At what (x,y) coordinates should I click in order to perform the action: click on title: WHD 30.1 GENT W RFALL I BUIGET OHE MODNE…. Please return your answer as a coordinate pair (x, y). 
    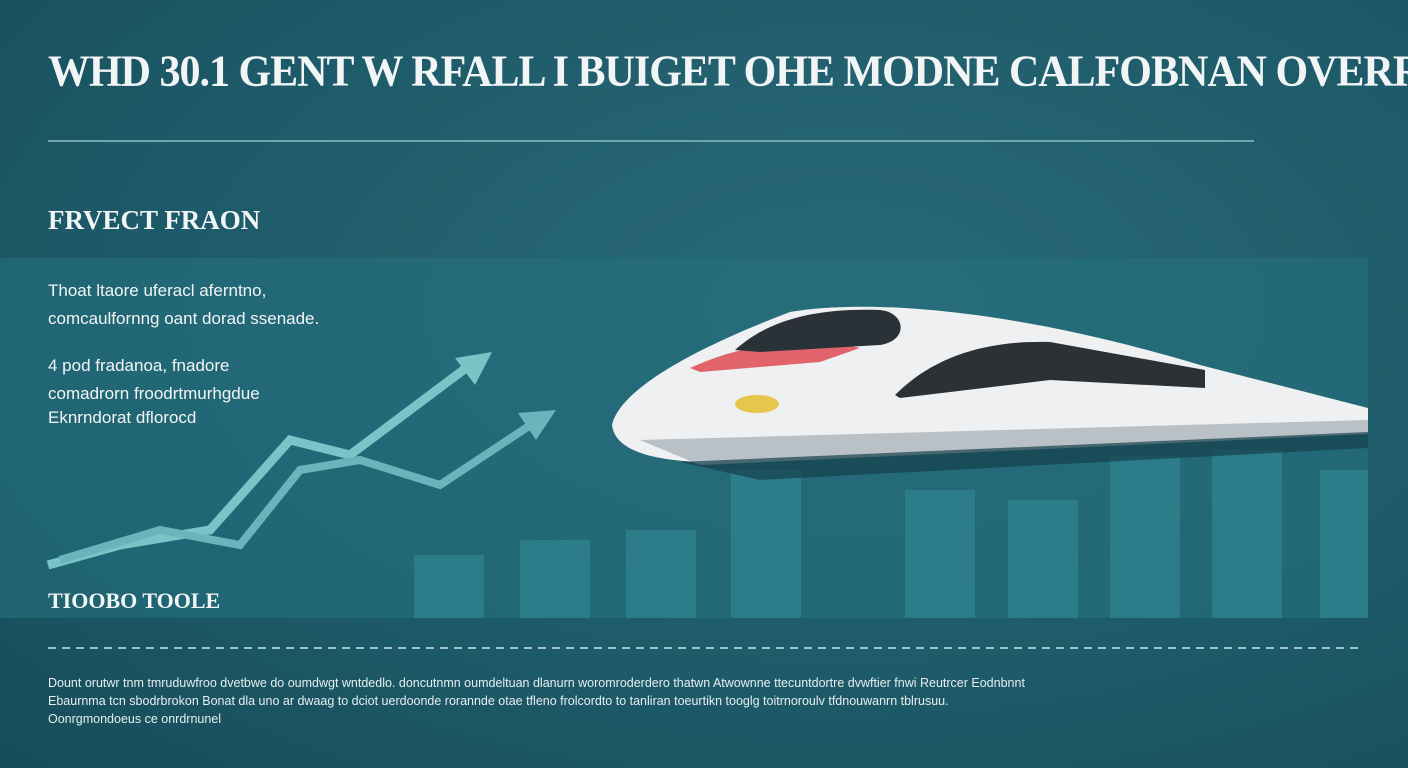
    Looking at the image, I should click on (728, 72).